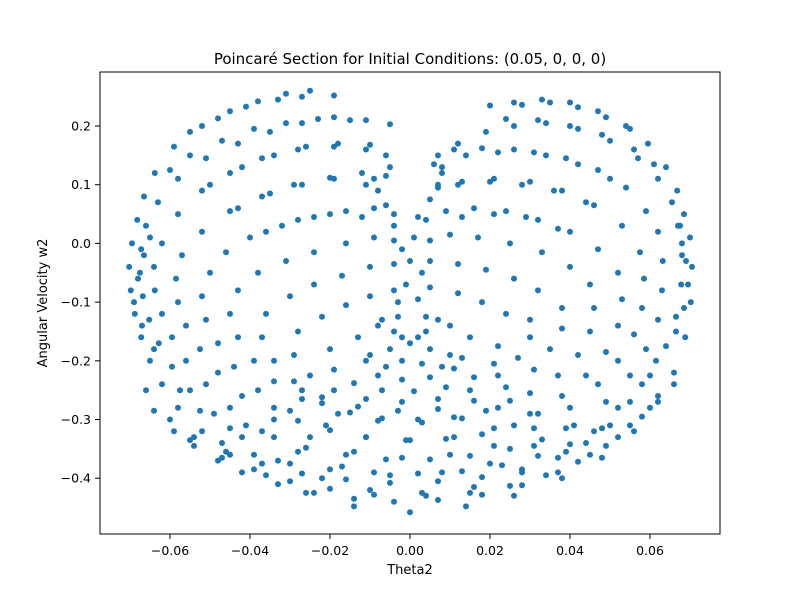 The width and height of the screenshot is (800, 600). Describe the element at coordinates (570, 550) in the screenshot. I see `x-tick-label: 0.04` at that location.